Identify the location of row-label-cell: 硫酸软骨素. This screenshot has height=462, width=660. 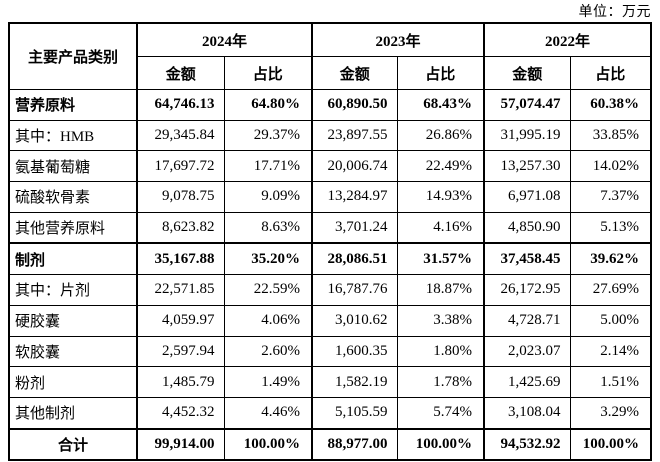
(73, 197).